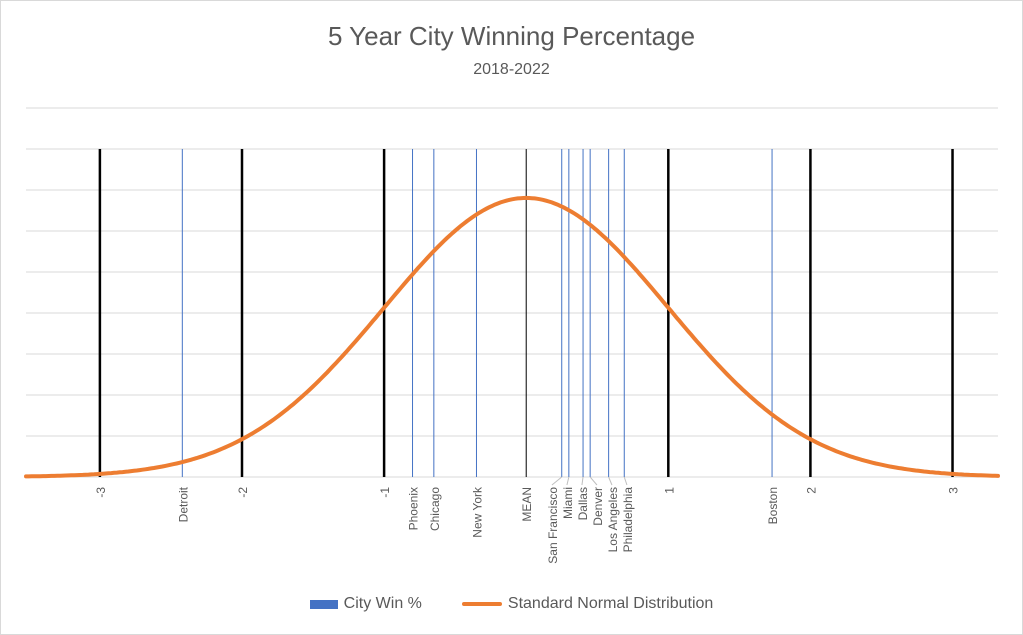 The image size is (1023, 635). I want to click on sd-label: 1, so click(669, 490).